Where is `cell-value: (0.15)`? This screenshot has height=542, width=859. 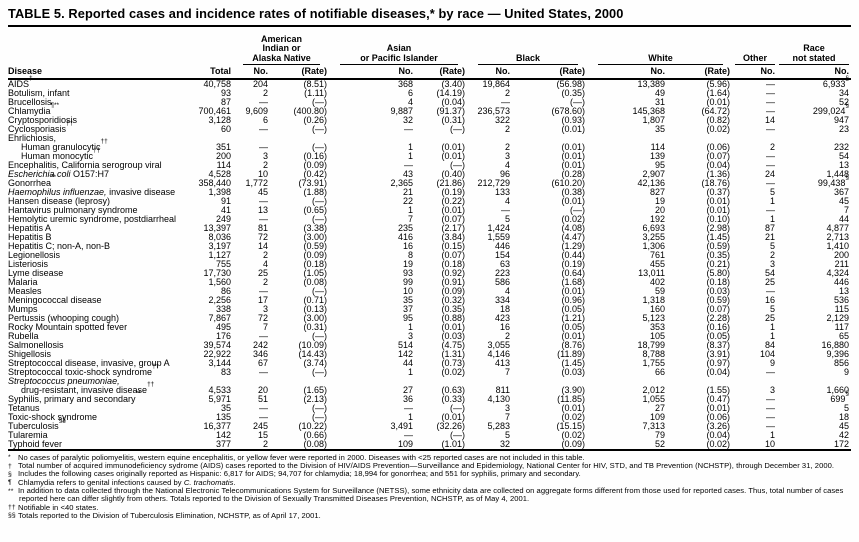 cell-value: (0.15) is located at coordinates (453, 245).